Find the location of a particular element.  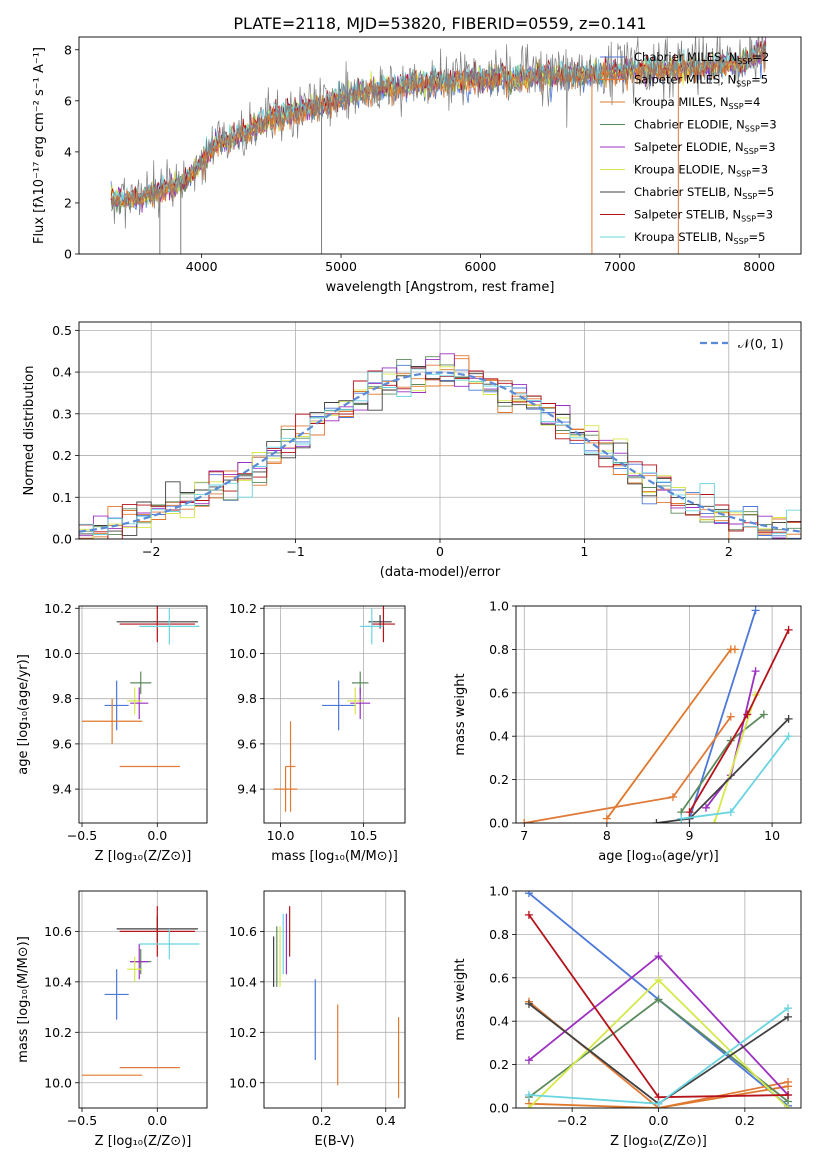

weight-lines is located at coordinates (656, 714).